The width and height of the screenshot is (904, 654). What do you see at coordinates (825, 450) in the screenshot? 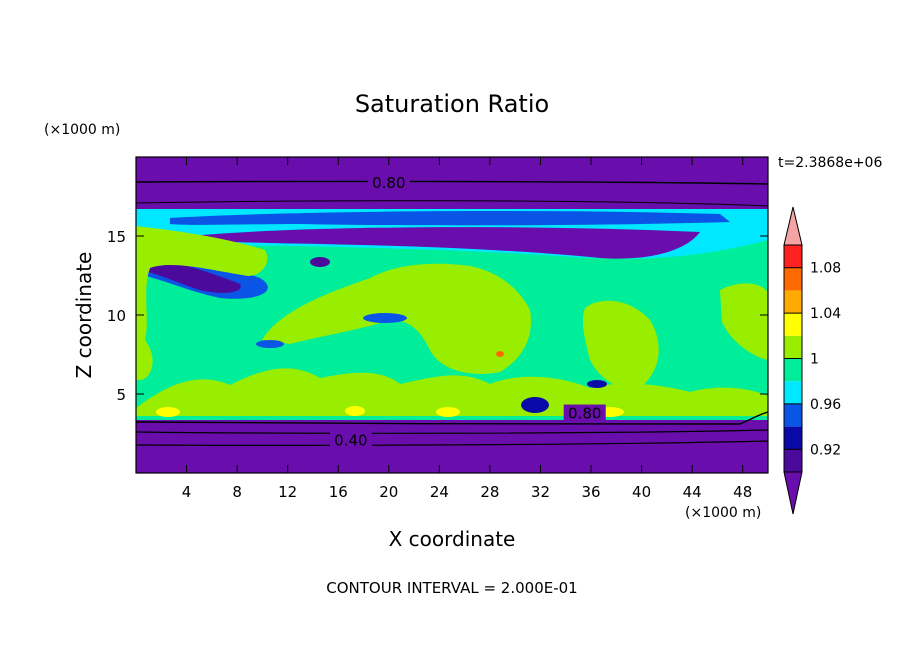
I see `colorbar-label: 0.92` at bounding box center [825, 450].